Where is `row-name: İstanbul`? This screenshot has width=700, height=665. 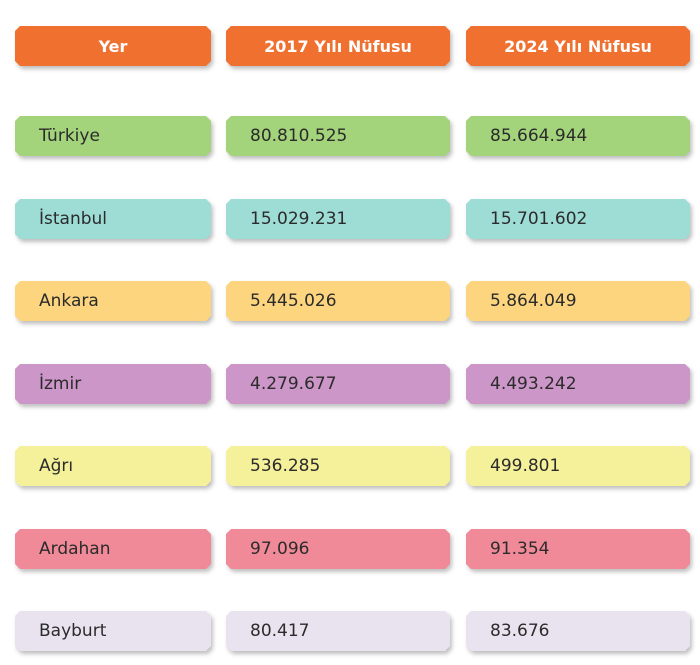 row-name: İstanbul is located at coordinates (113, 219).